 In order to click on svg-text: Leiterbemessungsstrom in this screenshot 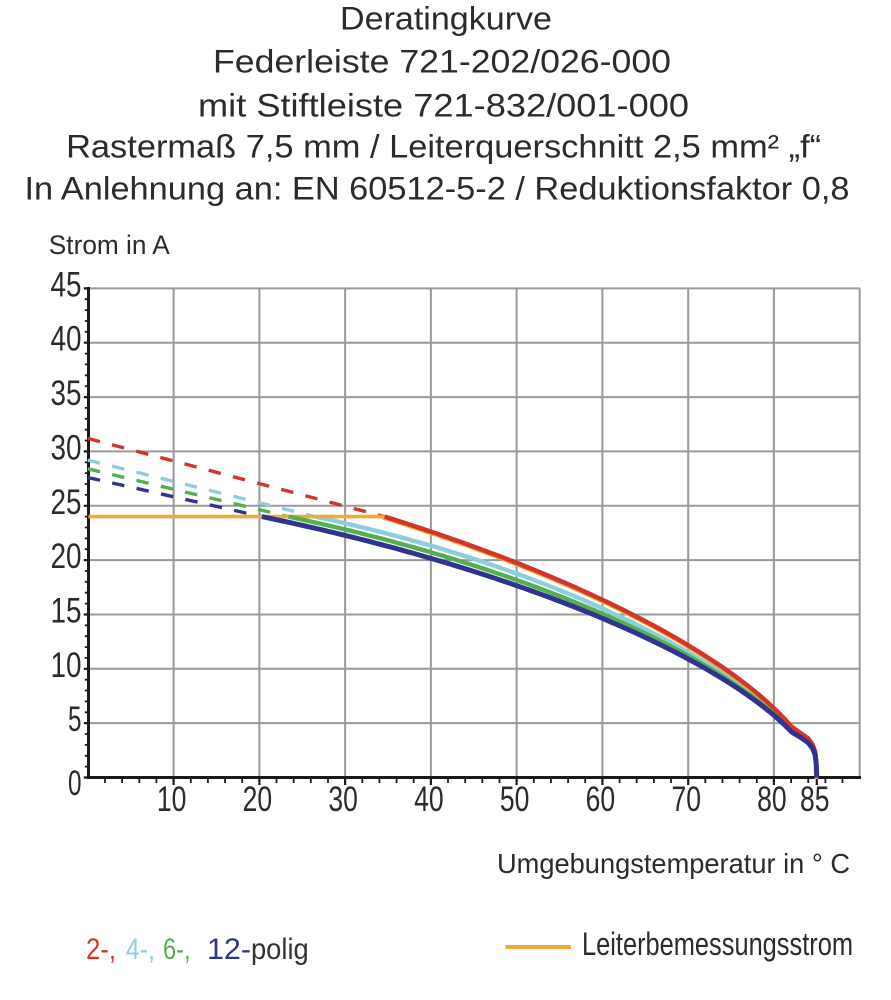, I will do `click(717, 944)`.